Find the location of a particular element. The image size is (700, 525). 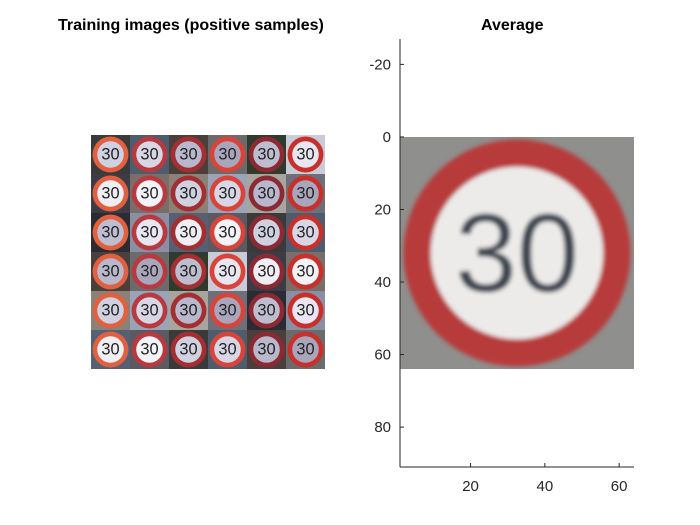

average-image: 30 is located at coordinates (517, 253).